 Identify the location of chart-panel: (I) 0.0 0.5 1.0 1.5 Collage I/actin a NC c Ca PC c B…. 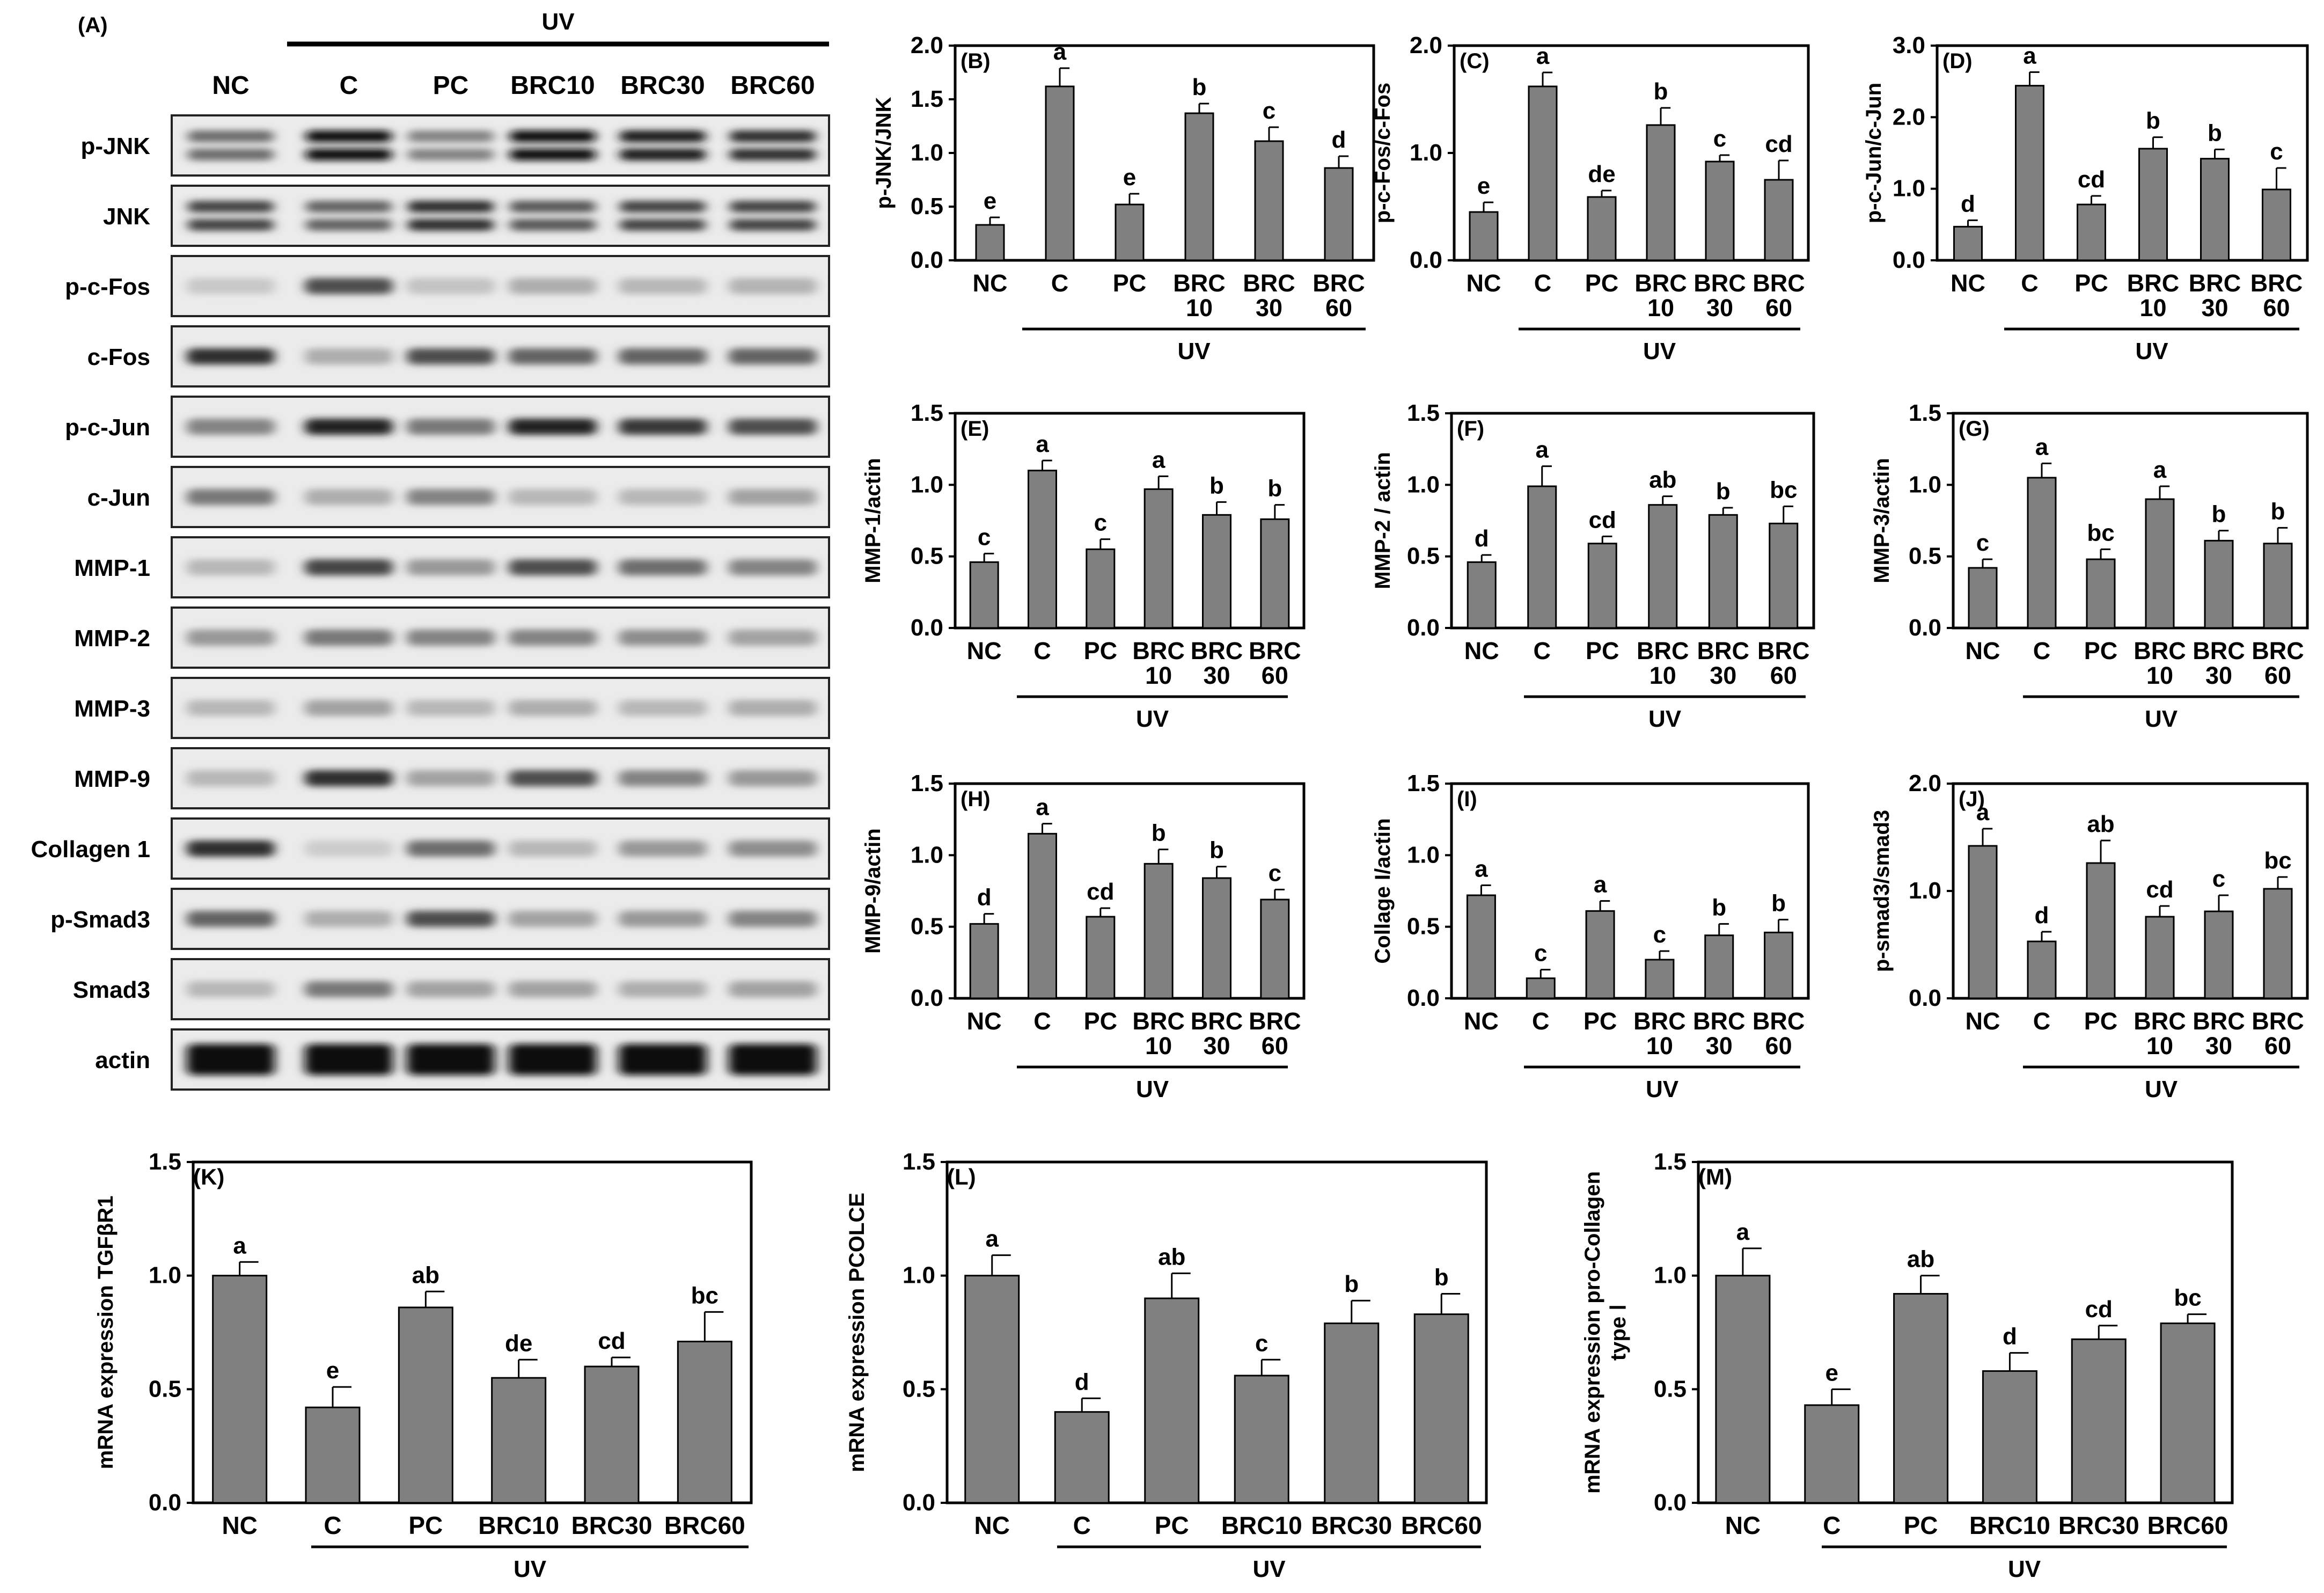
(1590, 936).